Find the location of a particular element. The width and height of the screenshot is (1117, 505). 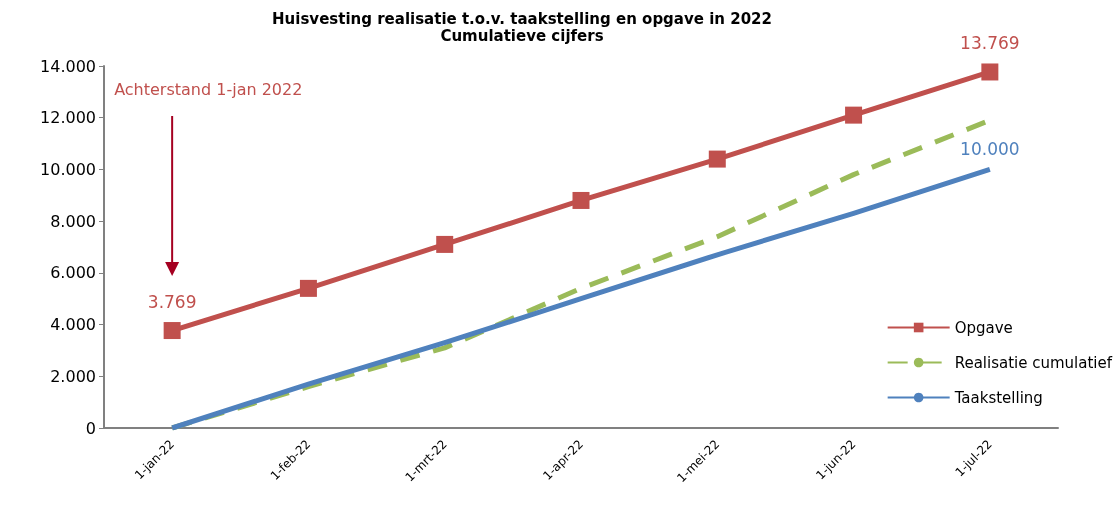

data-label: 10.000 is located at coordinates (990, 148).